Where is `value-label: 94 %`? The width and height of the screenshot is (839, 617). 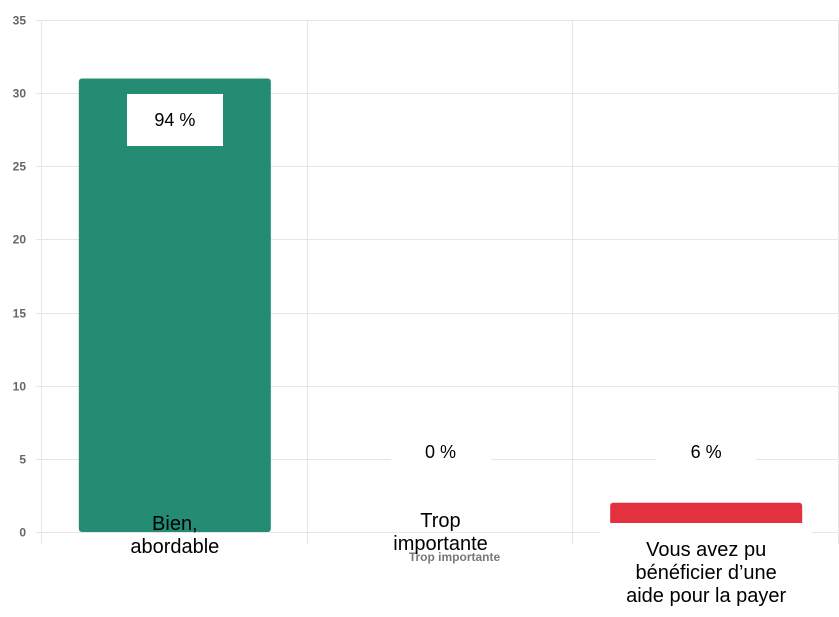 value-label: 94 % is located at coordinates (174, 120).